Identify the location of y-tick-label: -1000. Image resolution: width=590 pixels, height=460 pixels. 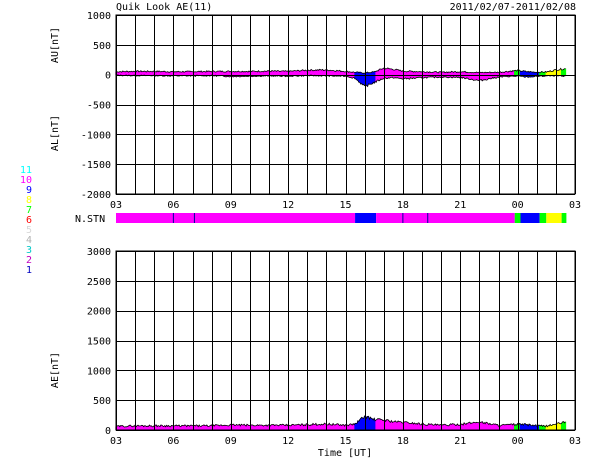
(96, 135).